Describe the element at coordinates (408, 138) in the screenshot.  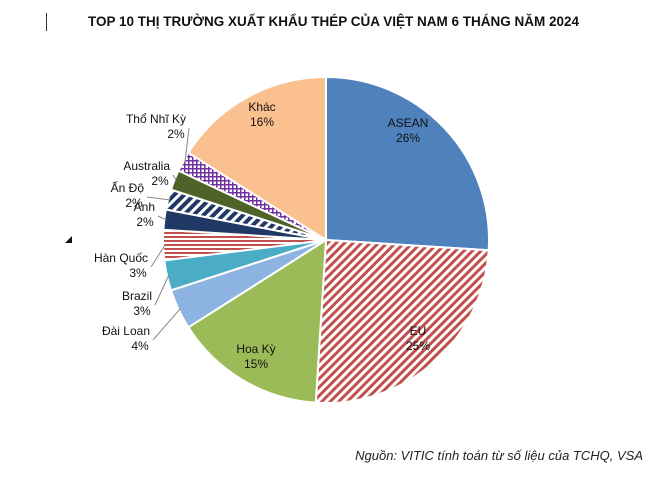
I see `slice-value-asean: 26%` at that location.